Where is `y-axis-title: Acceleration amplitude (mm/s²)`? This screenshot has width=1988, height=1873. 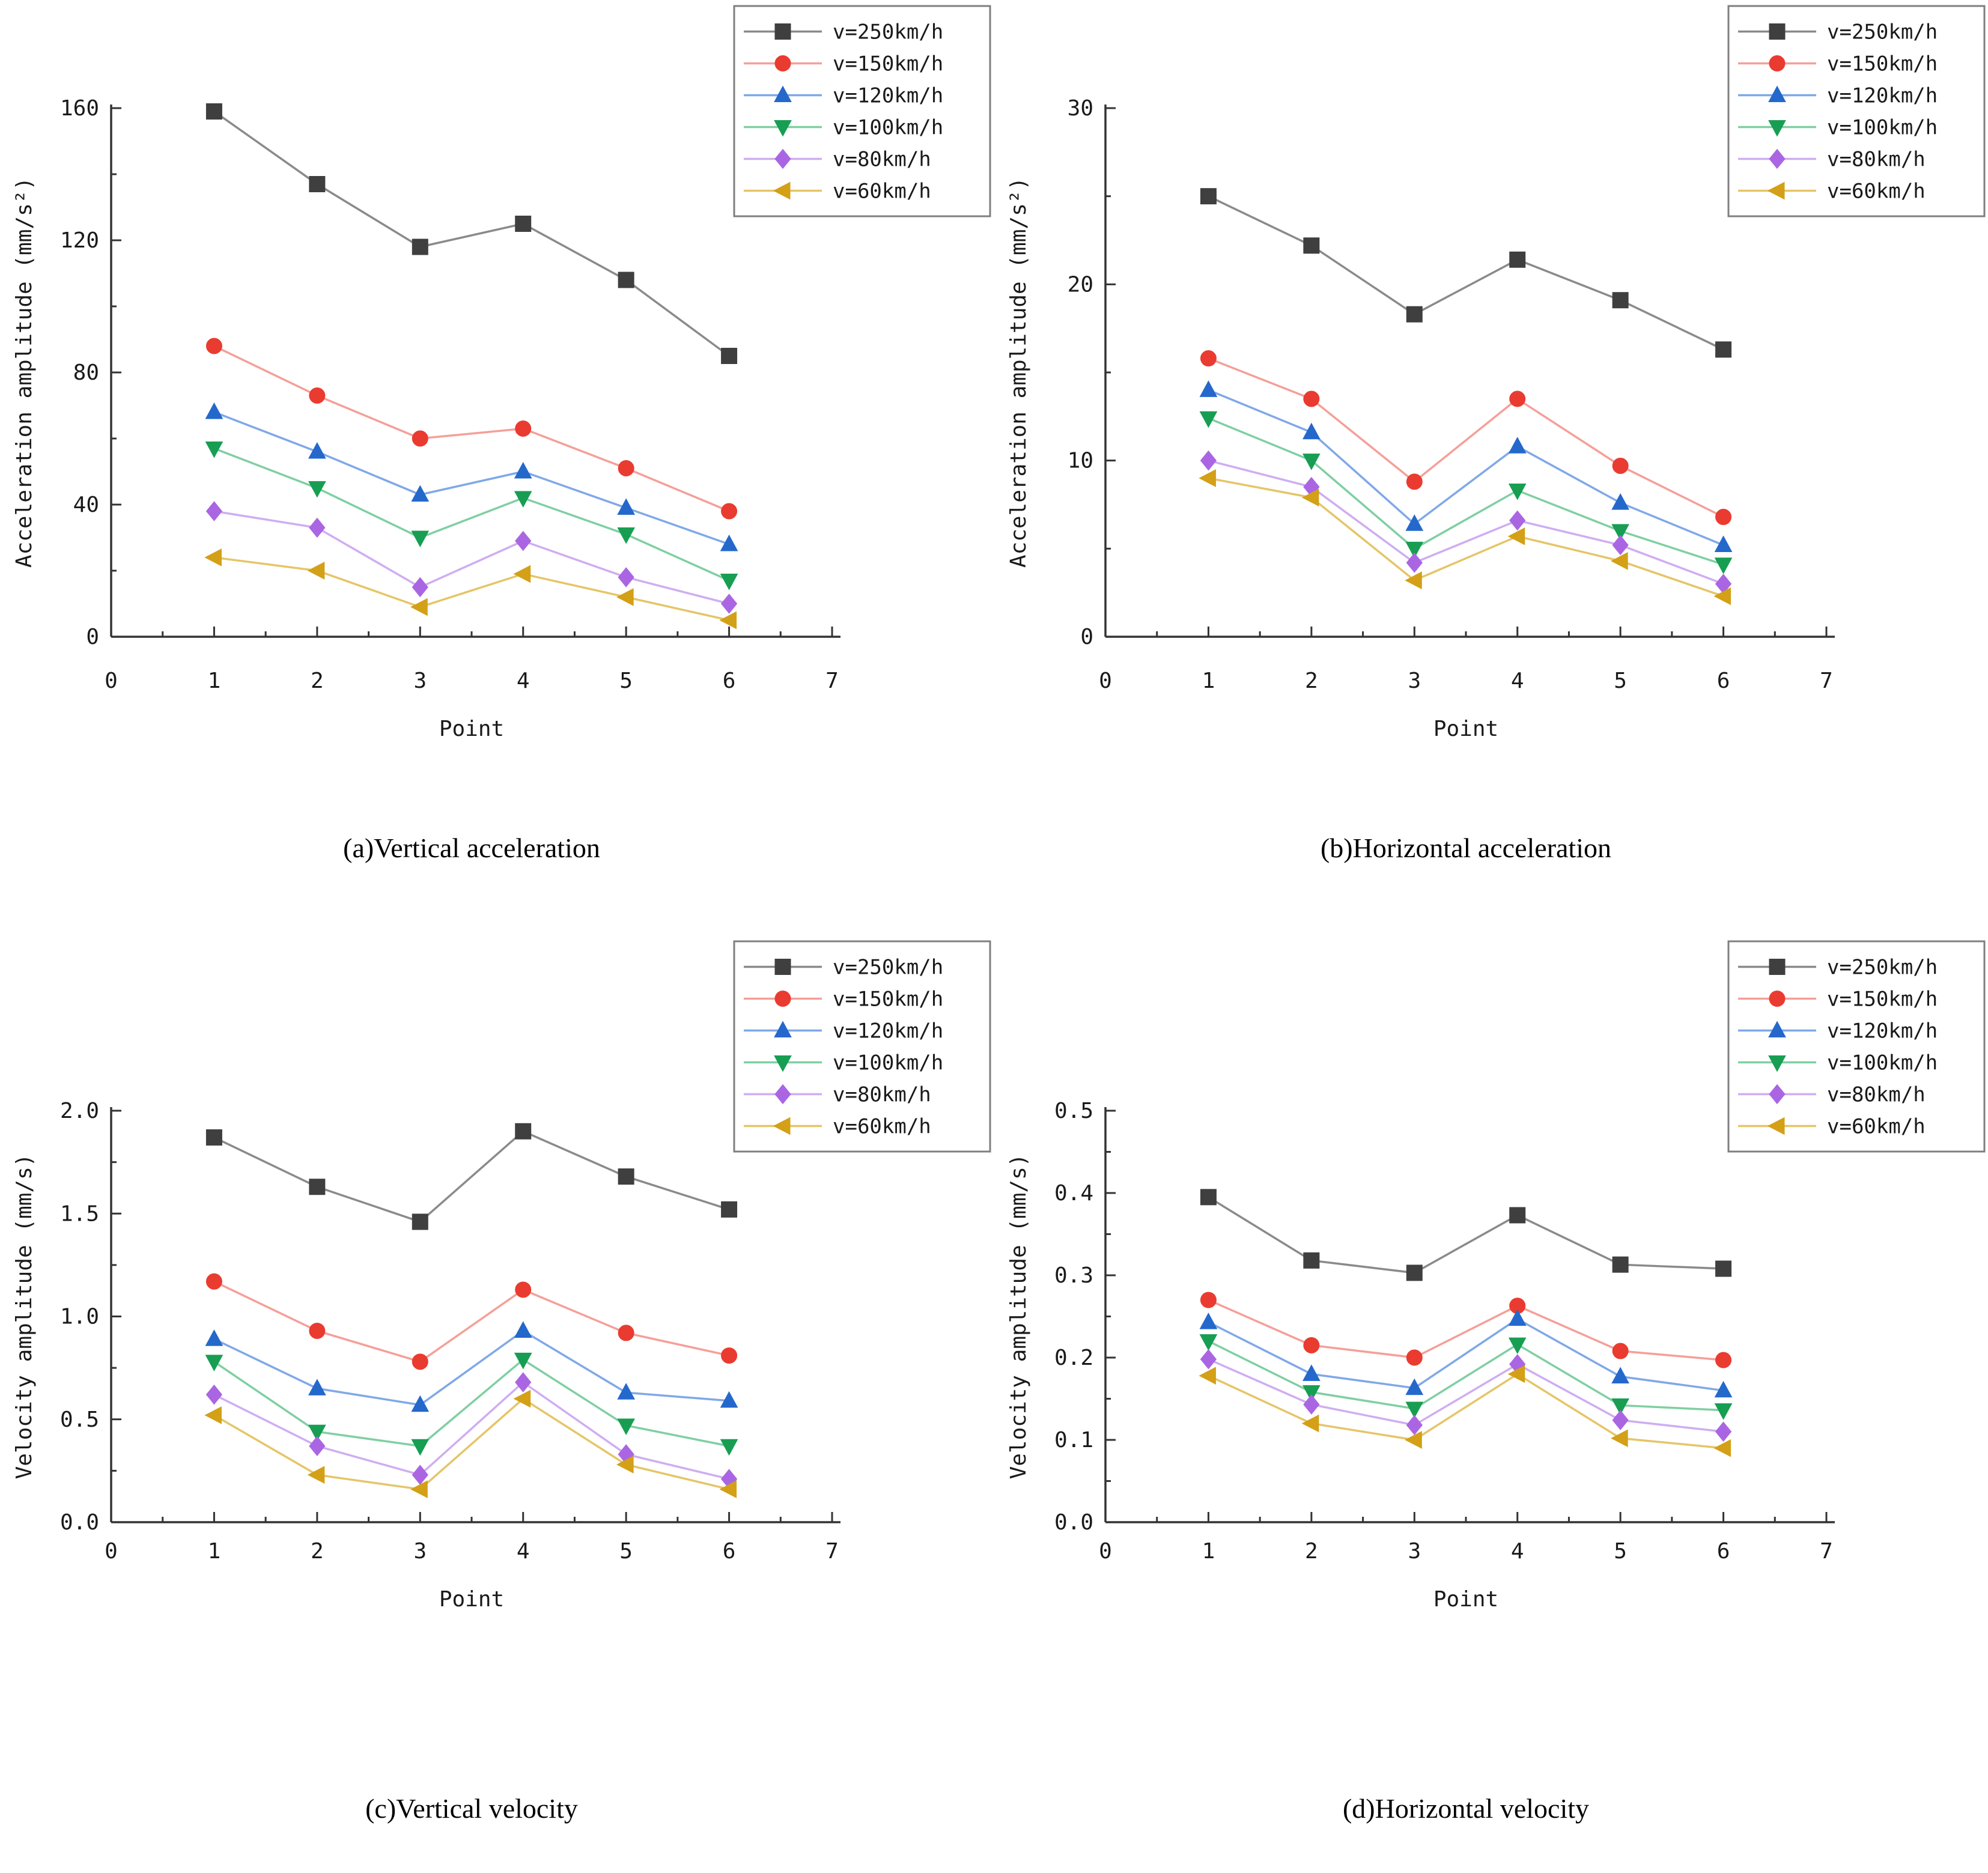 y-axis-title: Acceleration amplitude (mm/s²) is located at coordinates (24, 372).